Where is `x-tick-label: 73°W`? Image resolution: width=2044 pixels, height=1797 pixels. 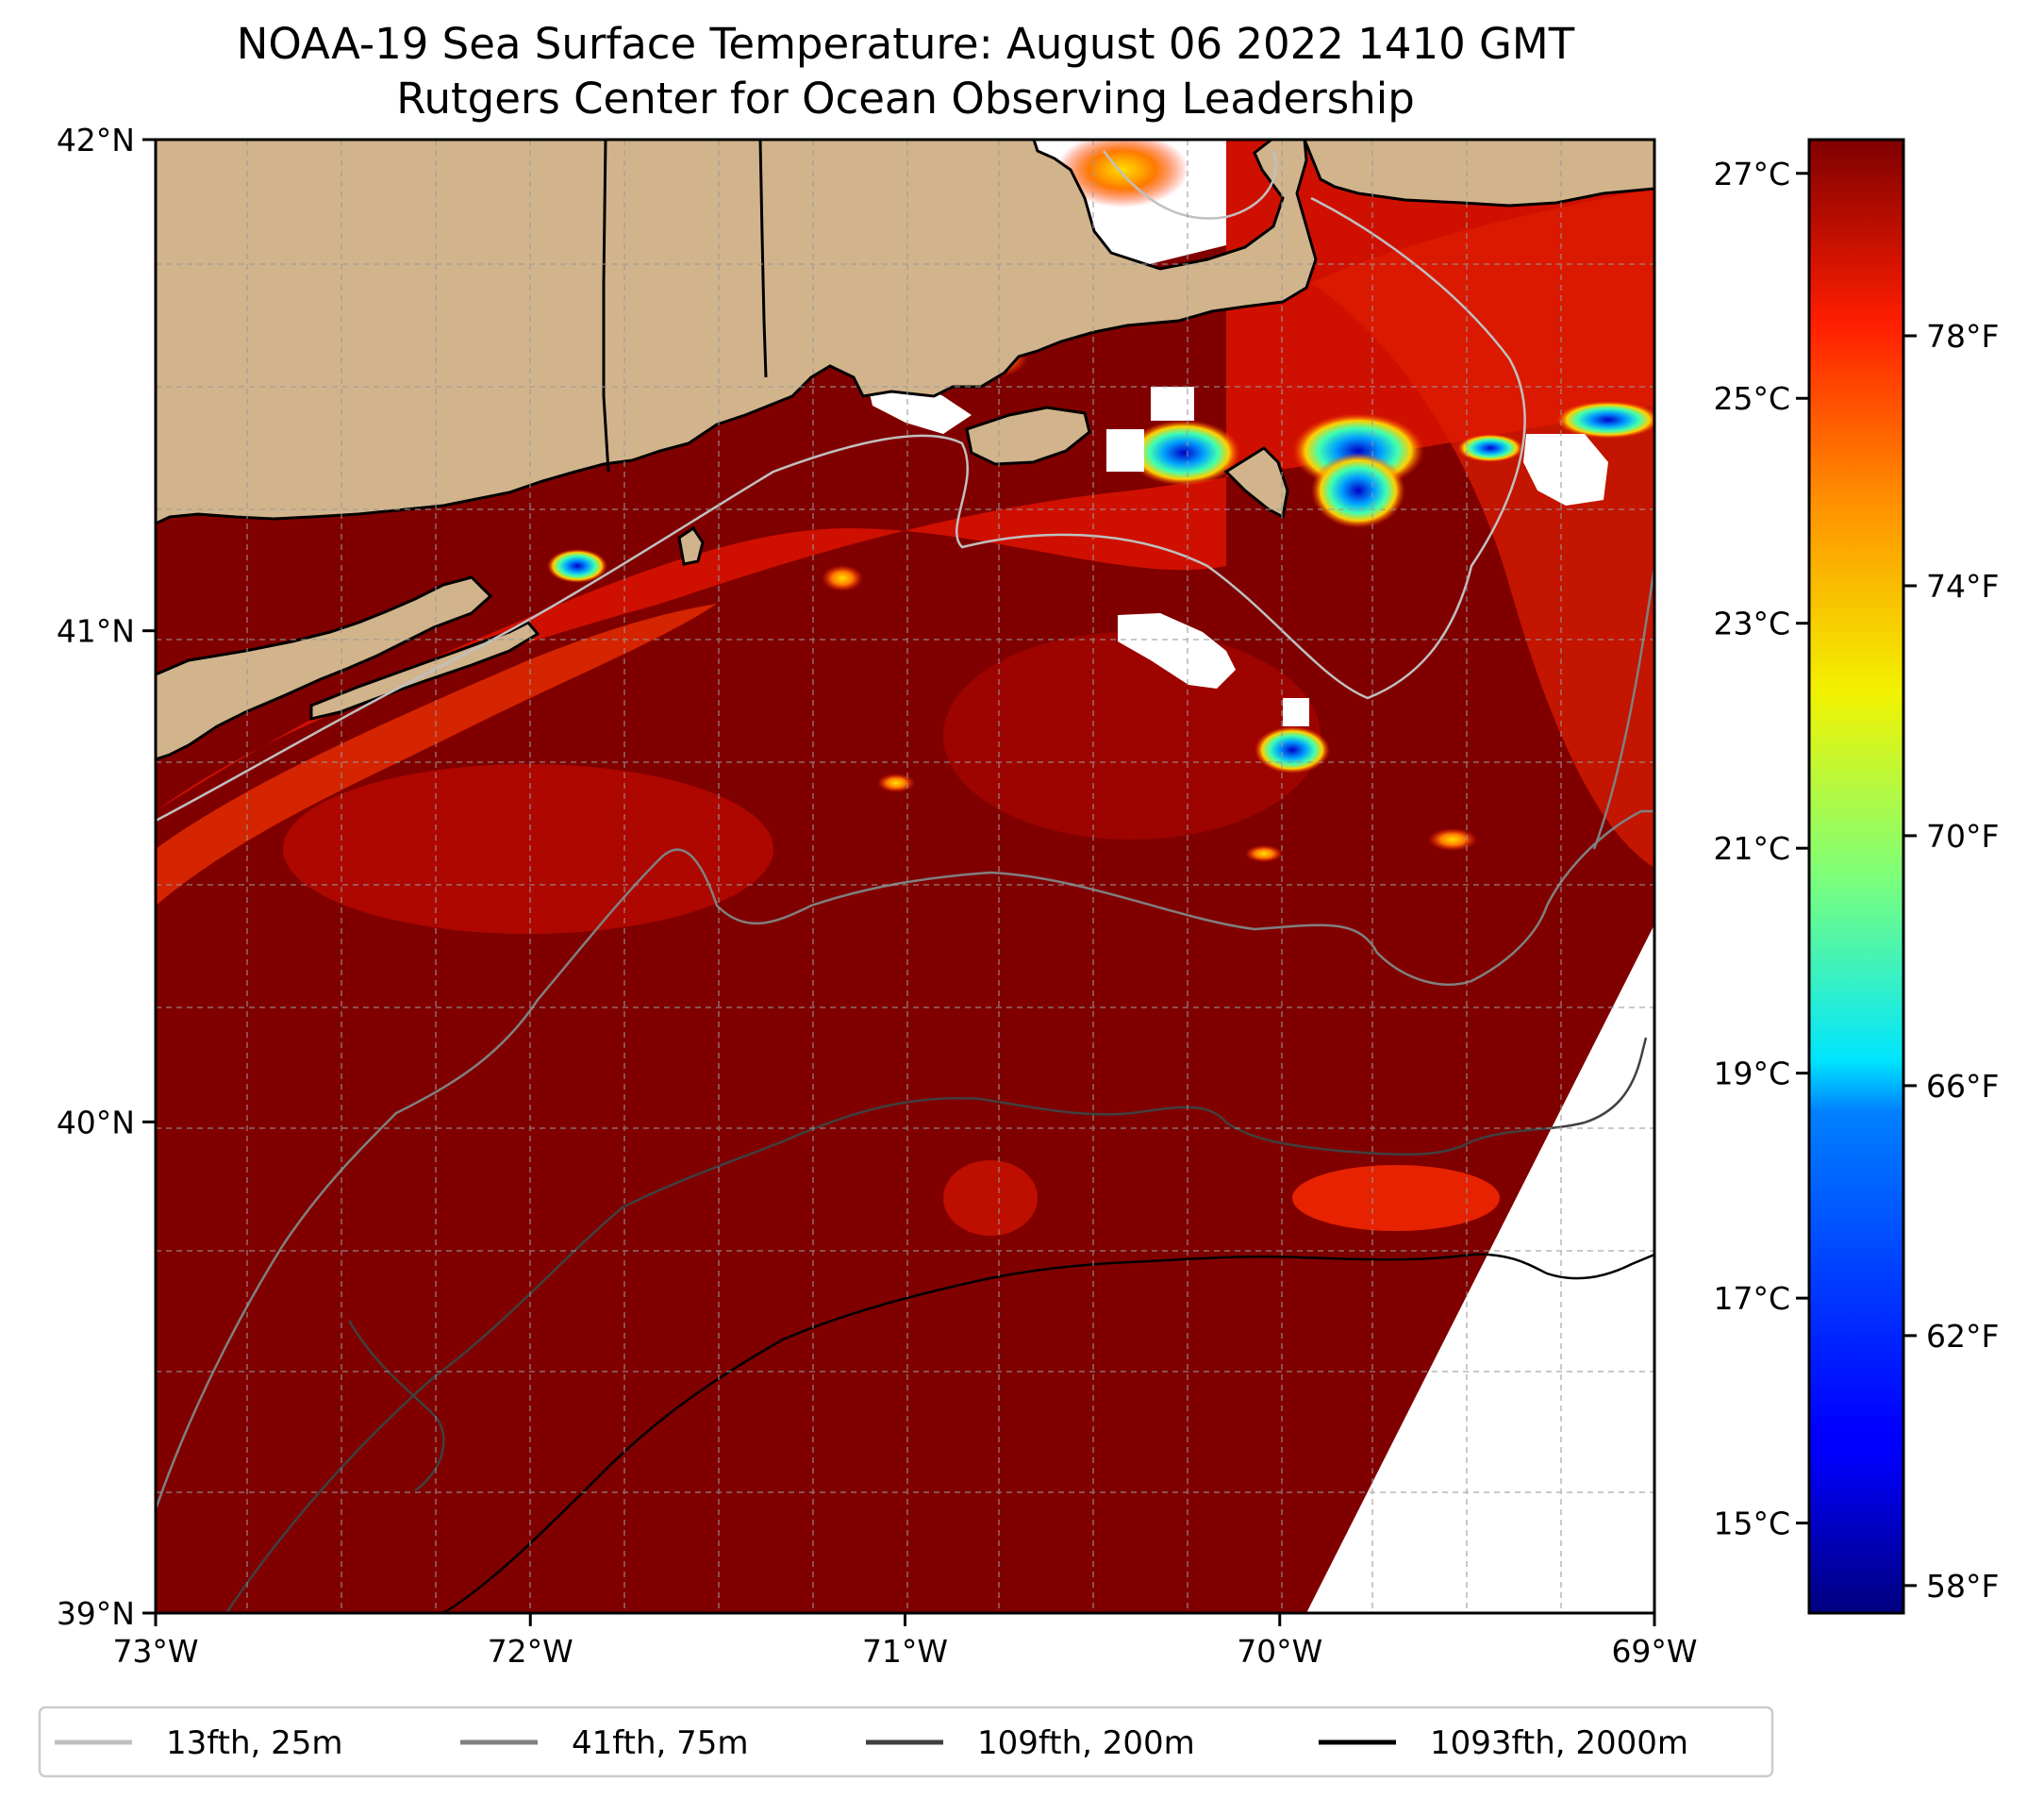
x-tick-label: 73°W is located at coordinates (155, 1651).